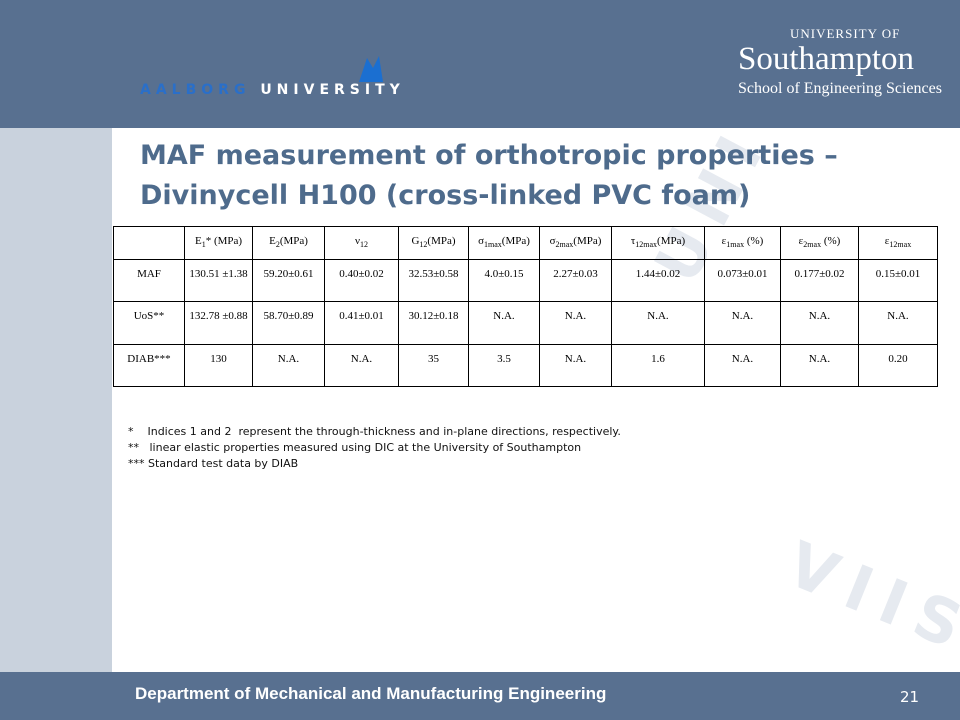 This screenshot has width=960, height=720. I want to click on row-label: UoS**, so click(149, 323).